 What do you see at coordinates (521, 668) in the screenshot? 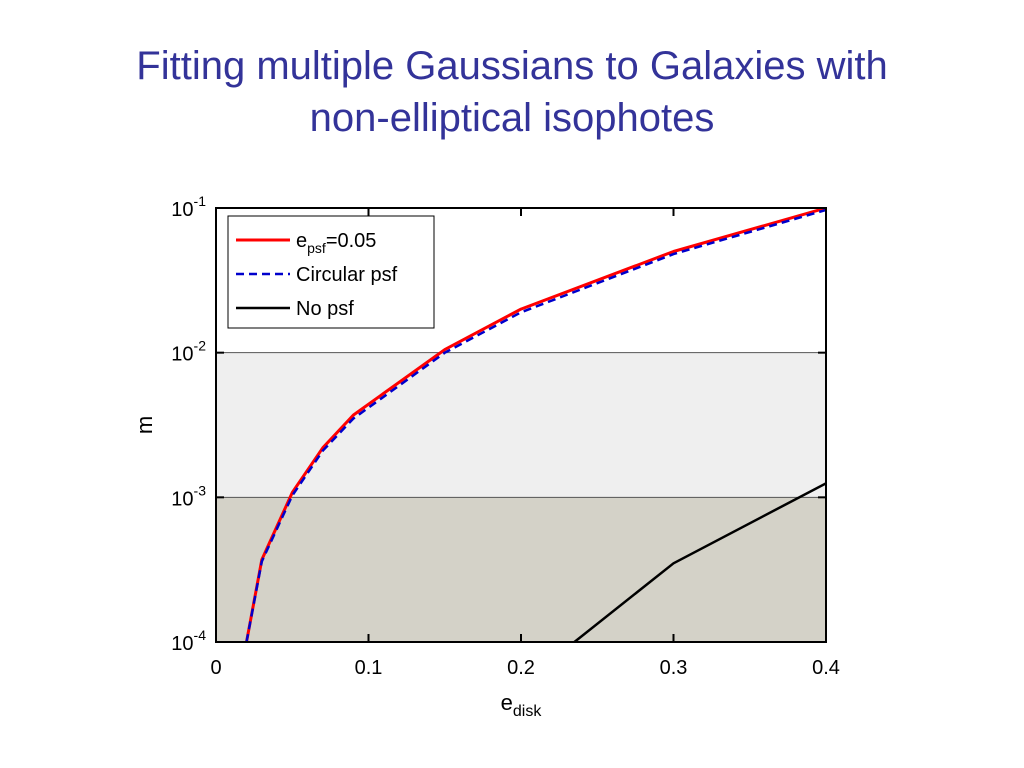
I see `x-tick-label-2: 0.2` at bounding box center [521, 668].